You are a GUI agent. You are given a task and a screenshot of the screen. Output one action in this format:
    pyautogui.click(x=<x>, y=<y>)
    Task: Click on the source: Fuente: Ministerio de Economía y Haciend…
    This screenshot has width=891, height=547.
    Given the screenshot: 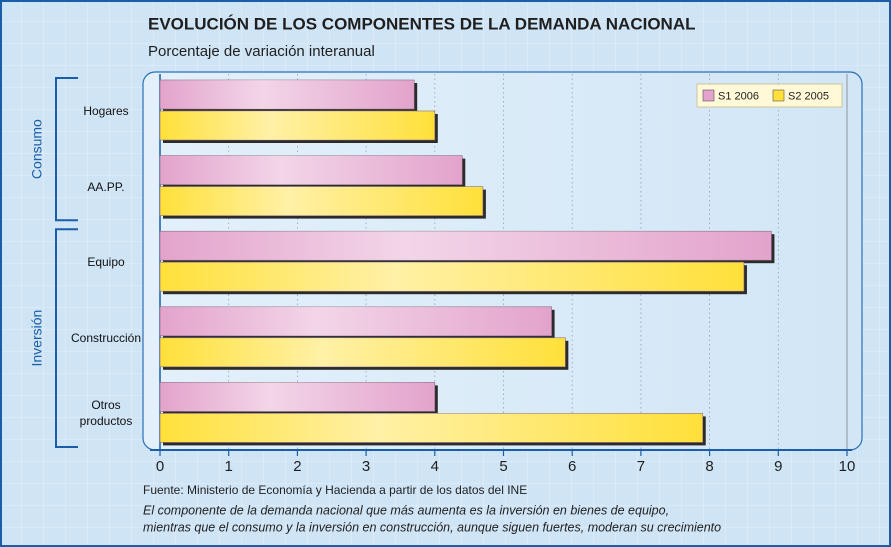 What is the action you would take?
    pyautogui.click(x=335, y=490)
    